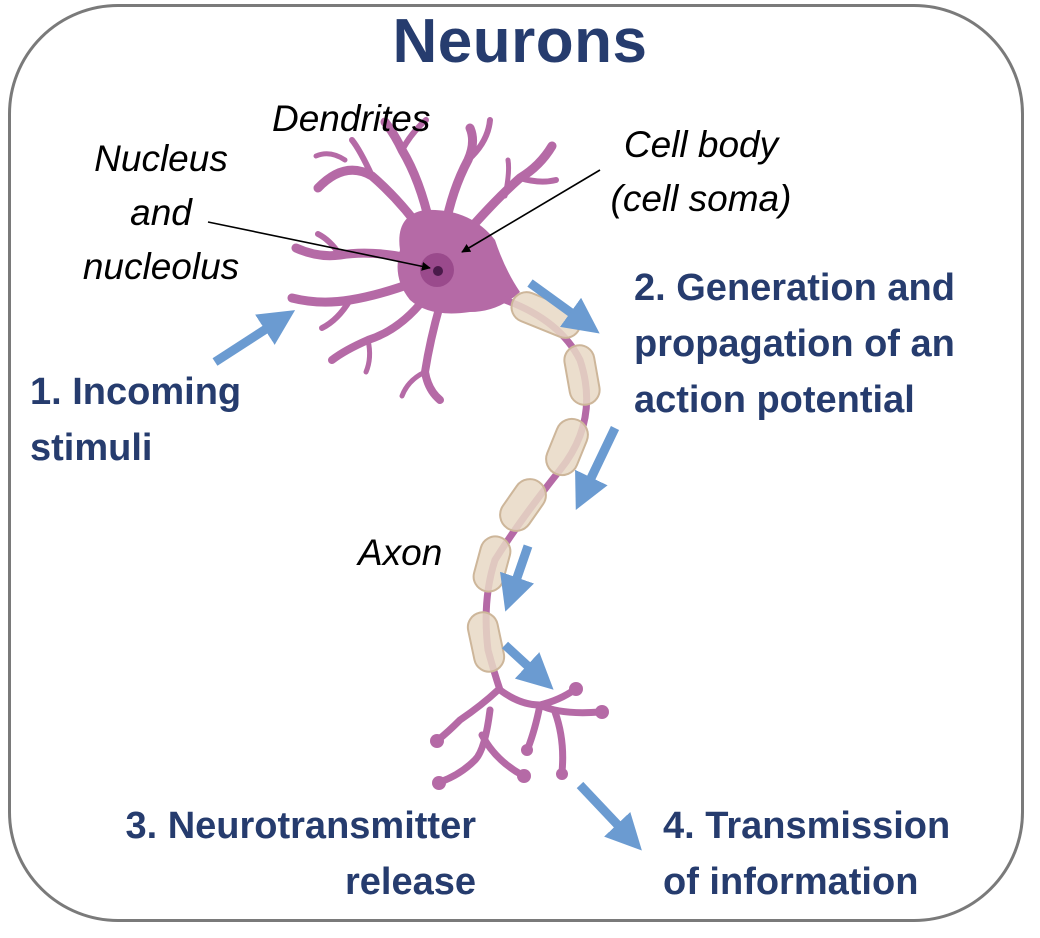 The image size is (1040, 938). Describe the element at coordinates (351, 118) in the screenshot. I see `label-dendrites: Dendrites` at that location.